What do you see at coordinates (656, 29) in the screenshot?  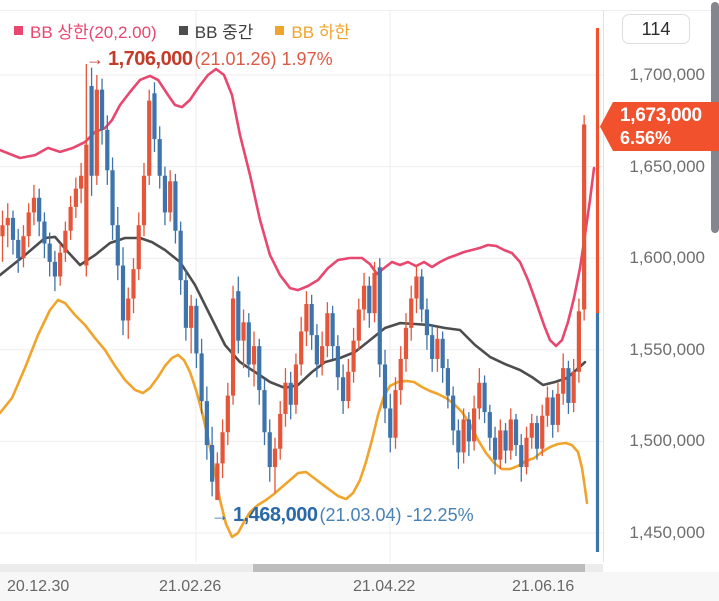 I see `bar-count-badge: 114` at bounding box center [656, 29].